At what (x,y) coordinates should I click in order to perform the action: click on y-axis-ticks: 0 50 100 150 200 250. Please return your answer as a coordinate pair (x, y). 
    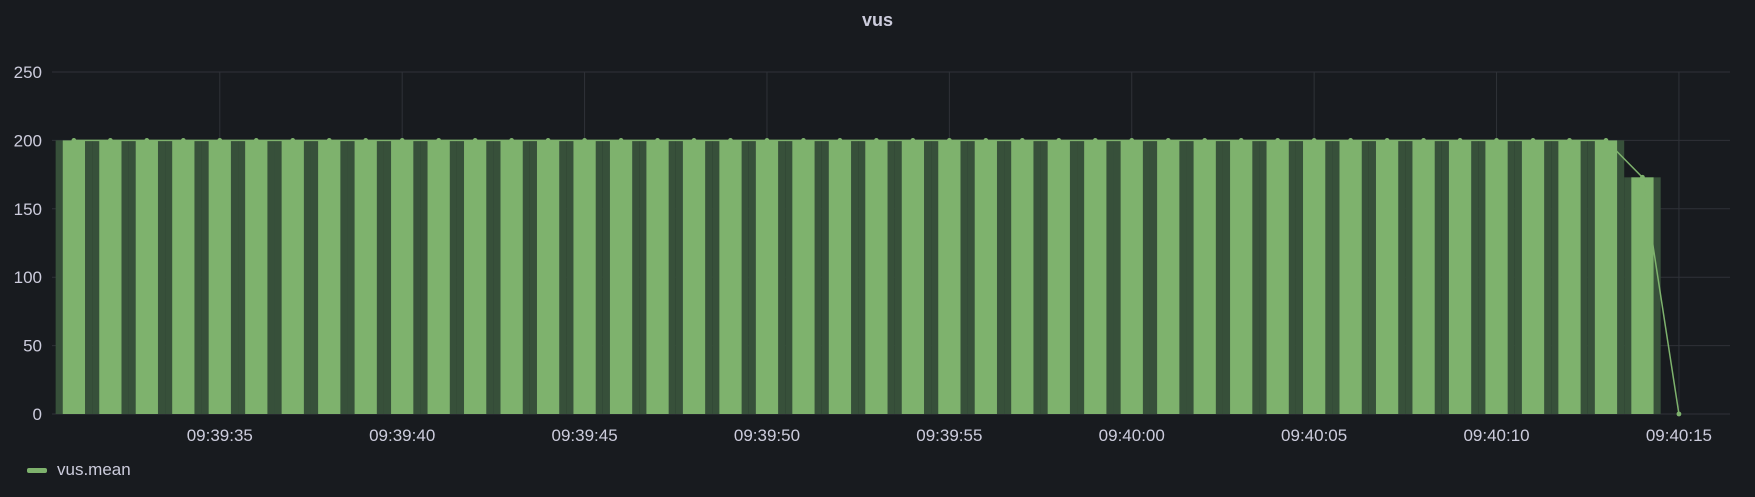
    Looking at the image, I should click on (28, 243).